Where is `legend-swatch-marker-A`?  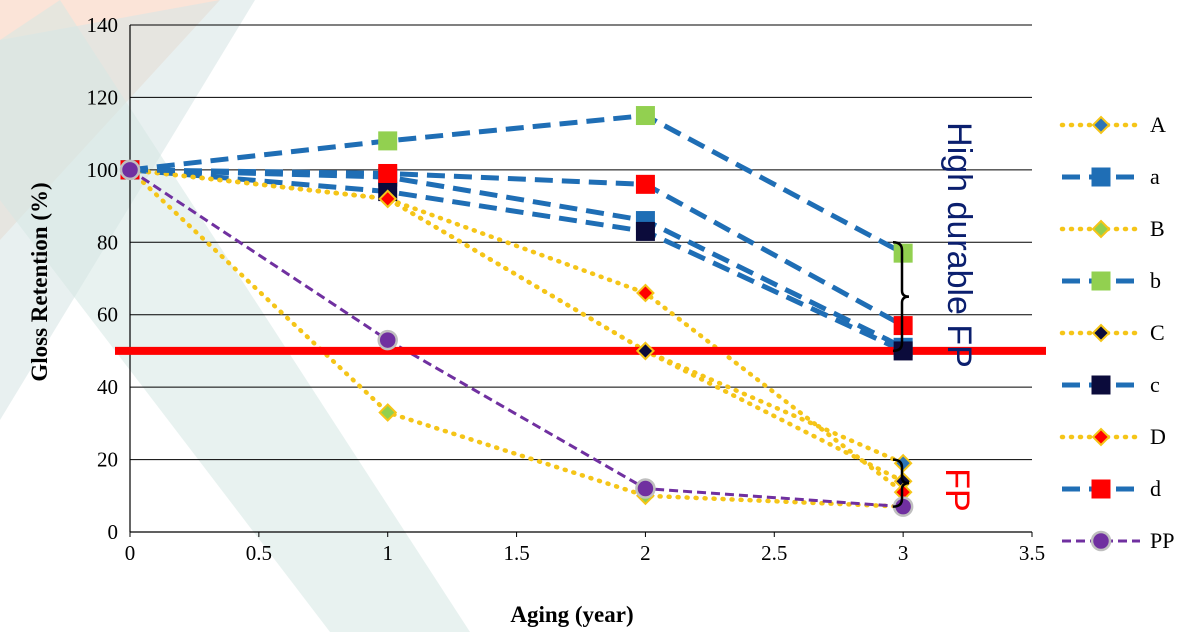
legend-swatch-marker-A is located at coordinates (1101, 125).